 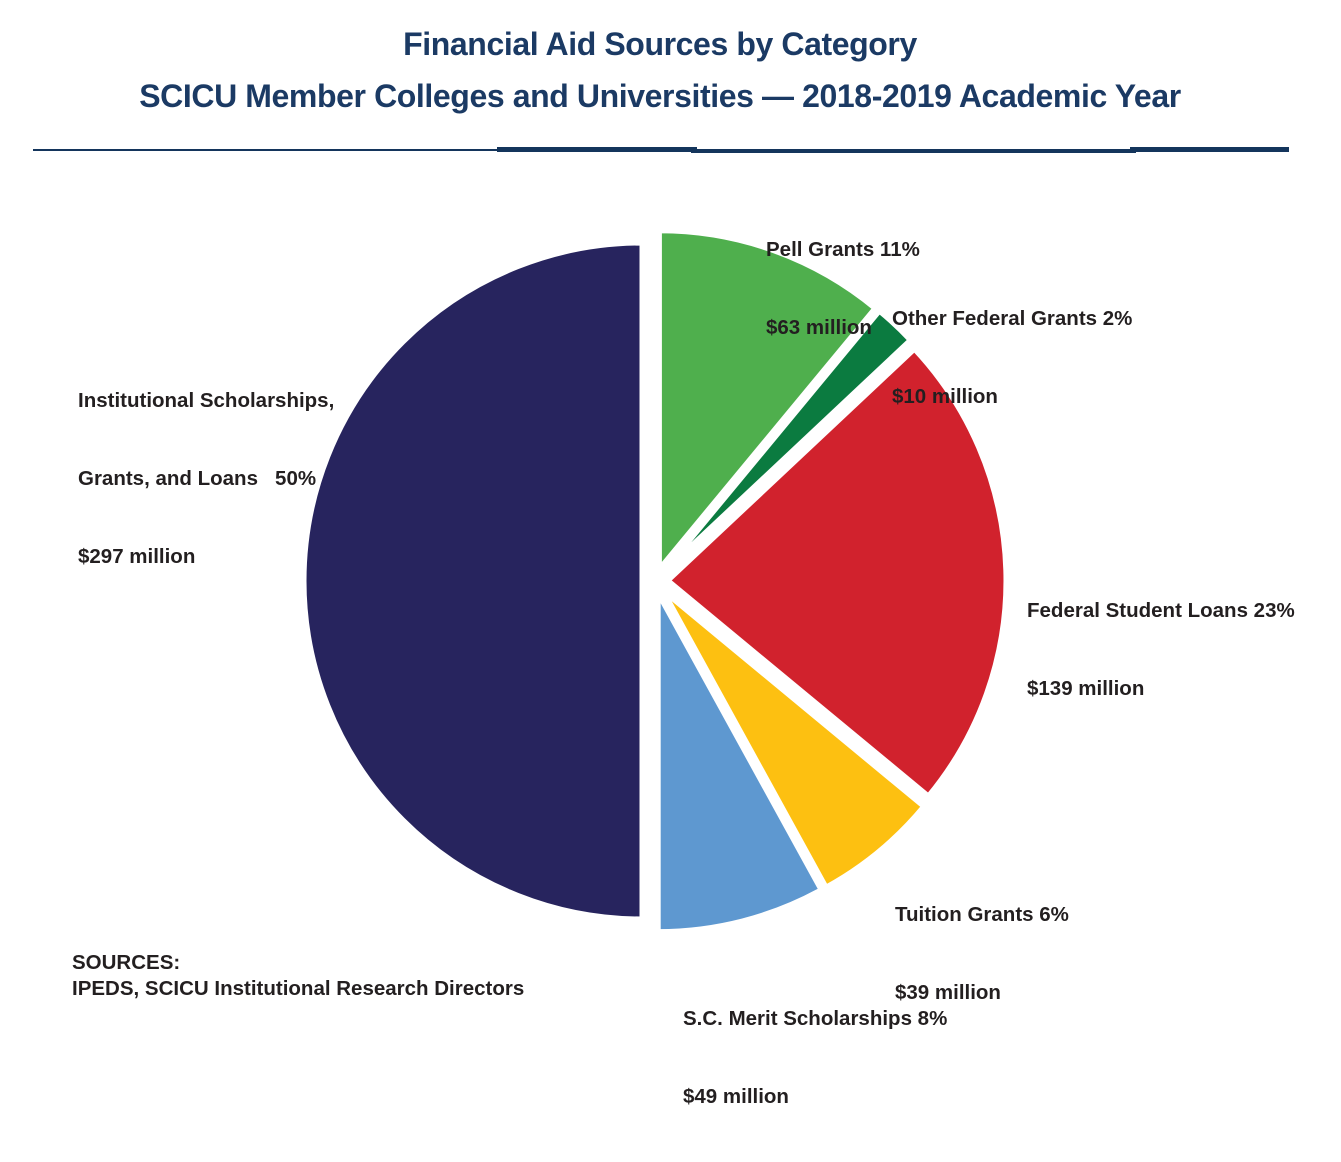 I want to click on title-rule, so click(x=661, y=151).